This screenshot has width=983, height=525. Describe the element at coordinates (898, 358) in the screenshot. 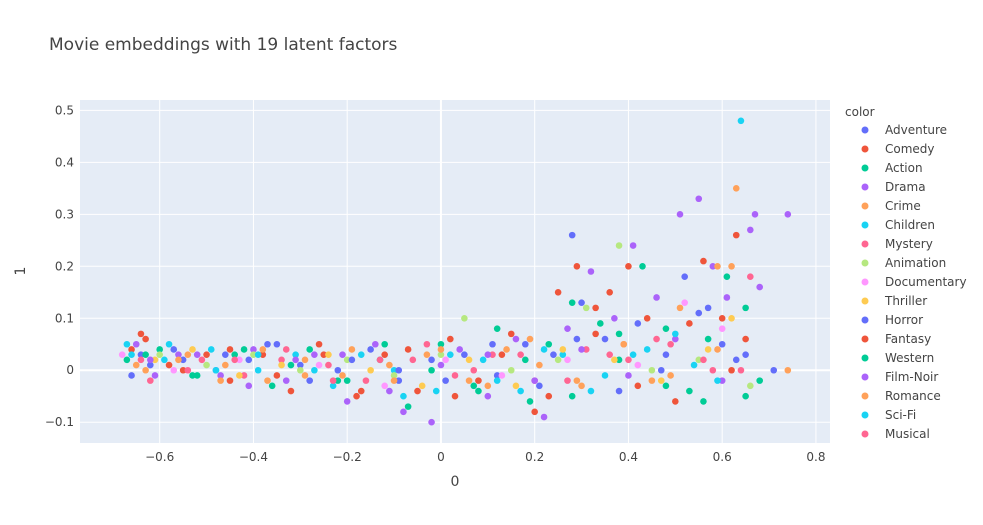

I see `legend-item: Western` at that location.